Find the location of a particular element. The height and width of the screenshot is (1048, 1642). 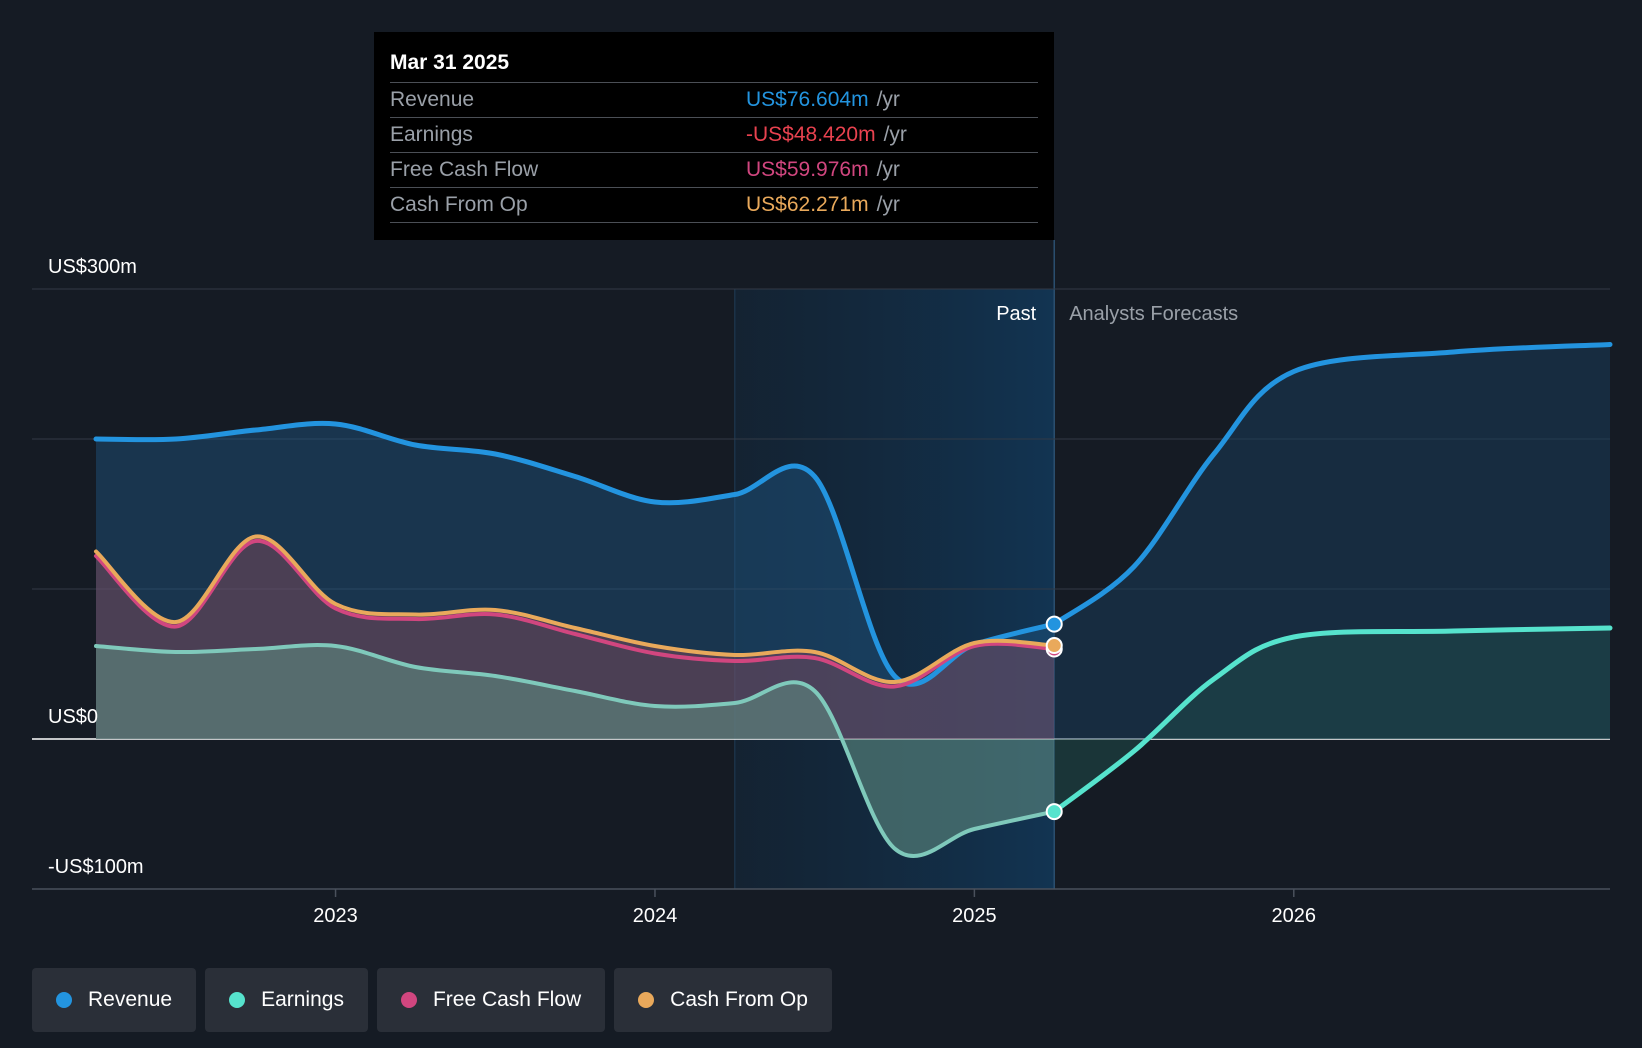

cash-from-op-marker is located at coordinates (1054, 646).